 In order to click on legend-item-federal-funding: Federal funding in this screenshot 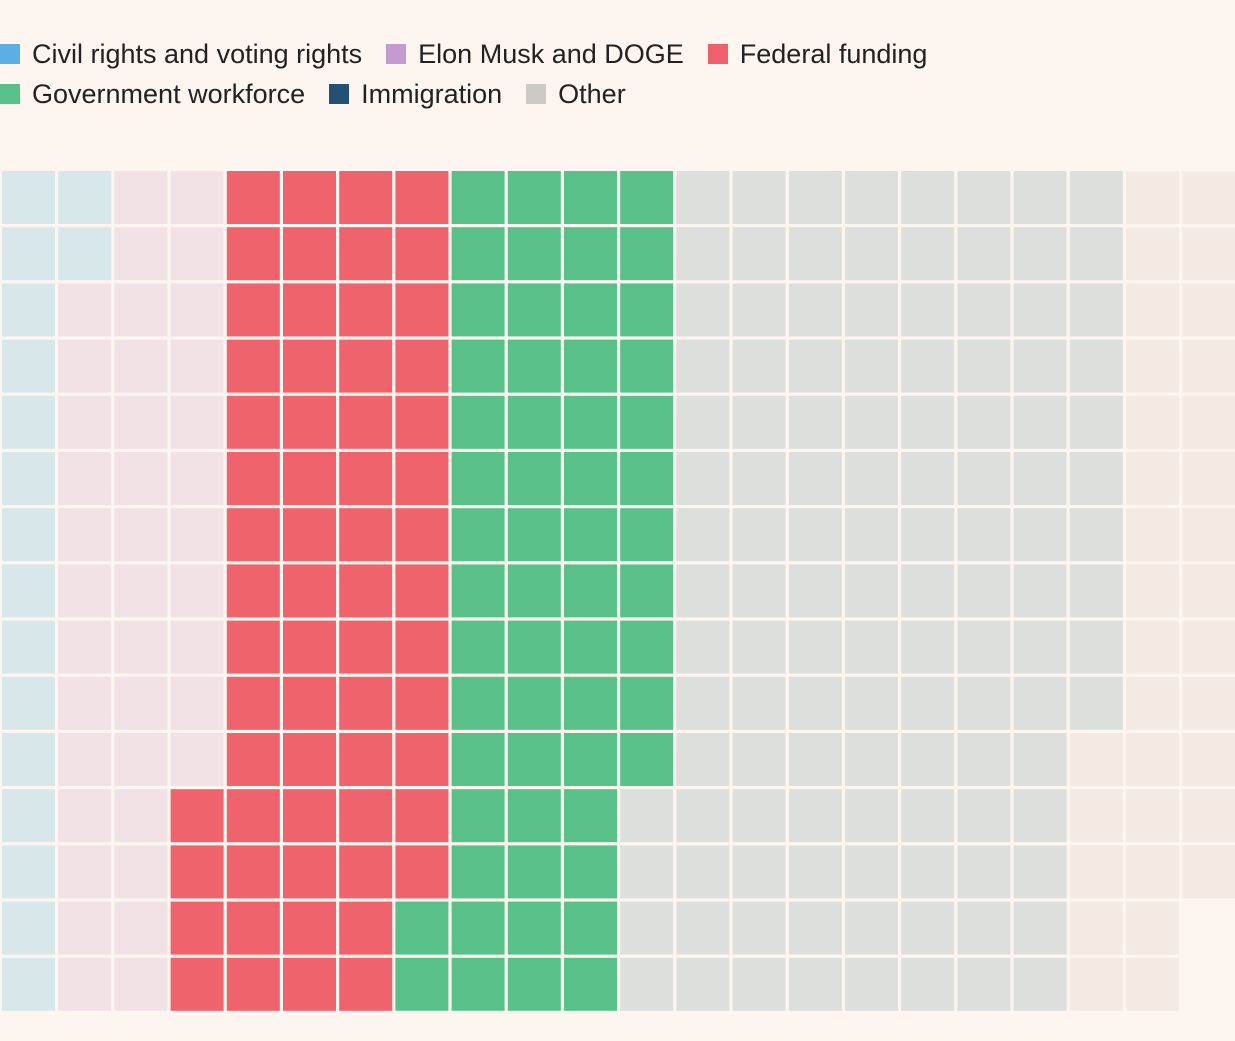, I will do `click(817, 54)`.